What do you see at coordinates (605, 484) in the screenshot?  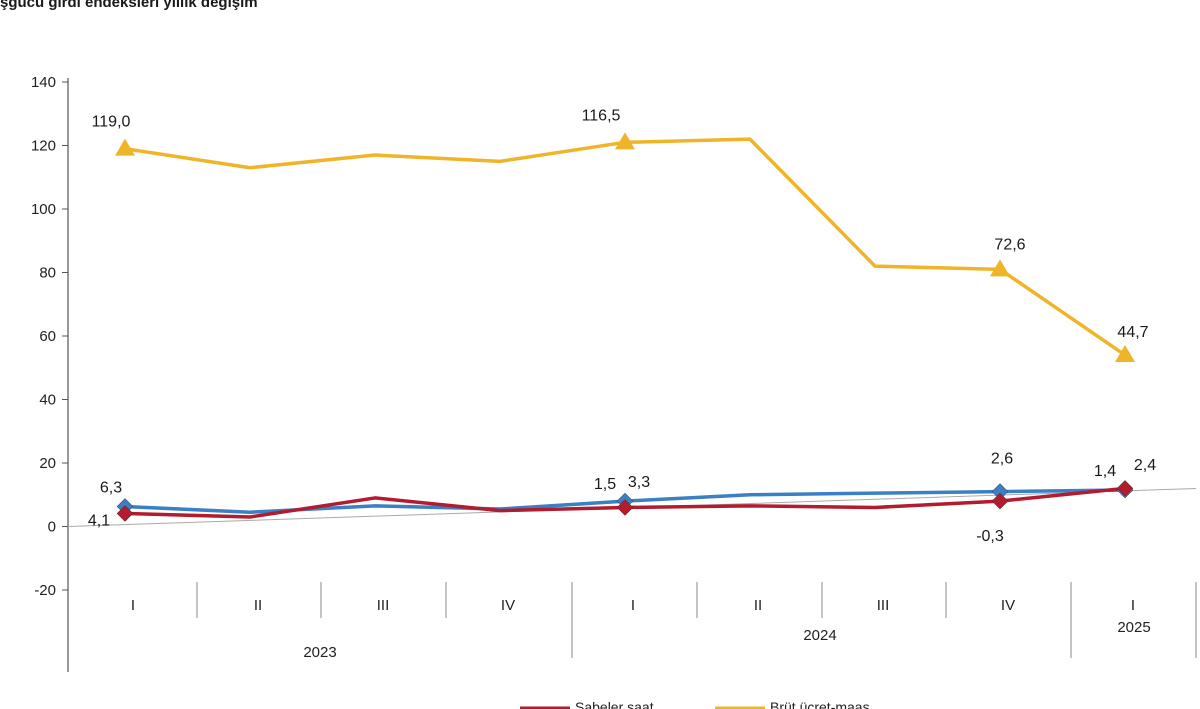 I see `data-label: 1,5` at bounding box center [605, 484].